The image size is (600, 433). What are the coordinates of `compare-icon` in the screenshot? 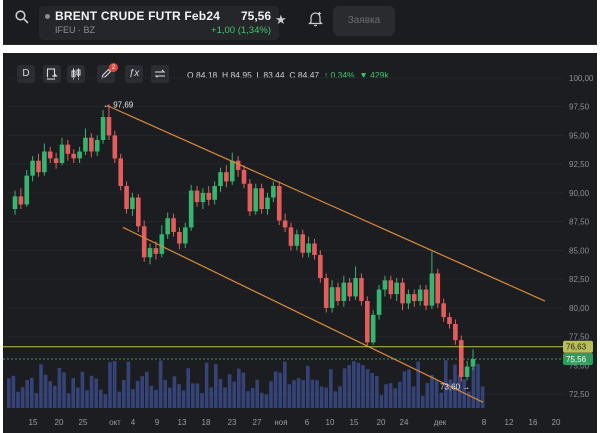 It's located at (160, 74).